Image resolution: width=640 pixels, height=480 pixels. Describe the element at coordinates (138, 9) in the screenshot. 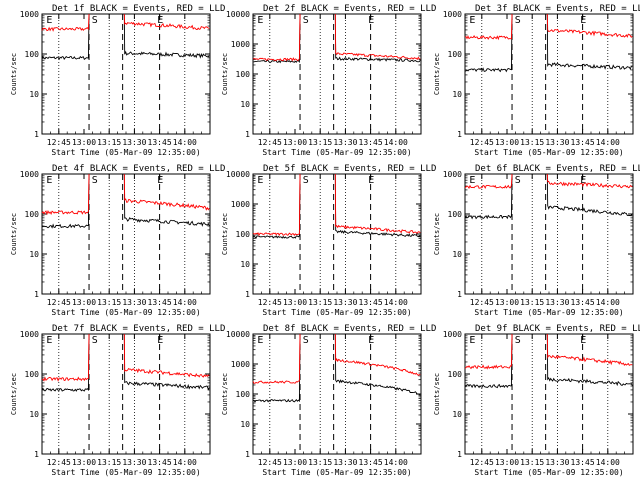

I see `panel-title: Det 1f BLACK = Events, RED = LLD` at that location.